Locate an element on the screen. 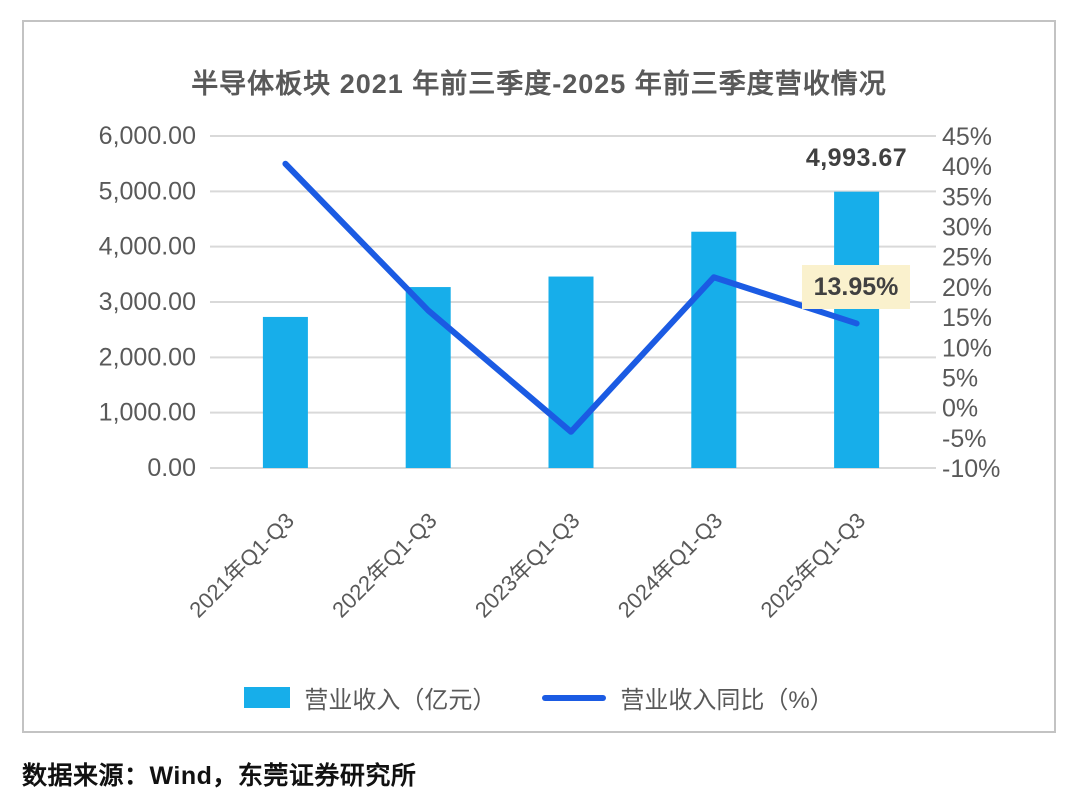 The height and width of the screenshot is (804, 1080). right-axis-tick-label: 20% is located at coordinates (967, 288).